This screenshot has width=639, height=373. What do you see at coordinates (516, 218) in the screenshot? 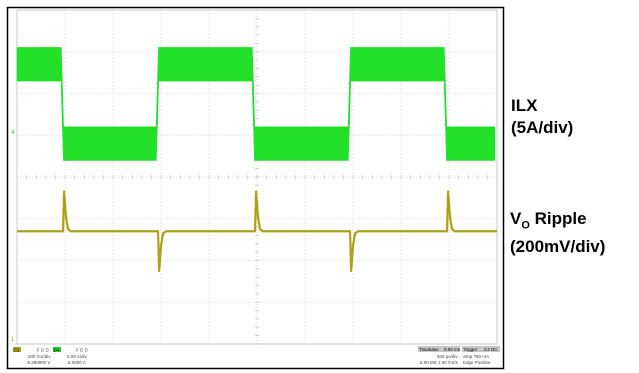
I see `vo-v: V` at bounding box center [516, 218].